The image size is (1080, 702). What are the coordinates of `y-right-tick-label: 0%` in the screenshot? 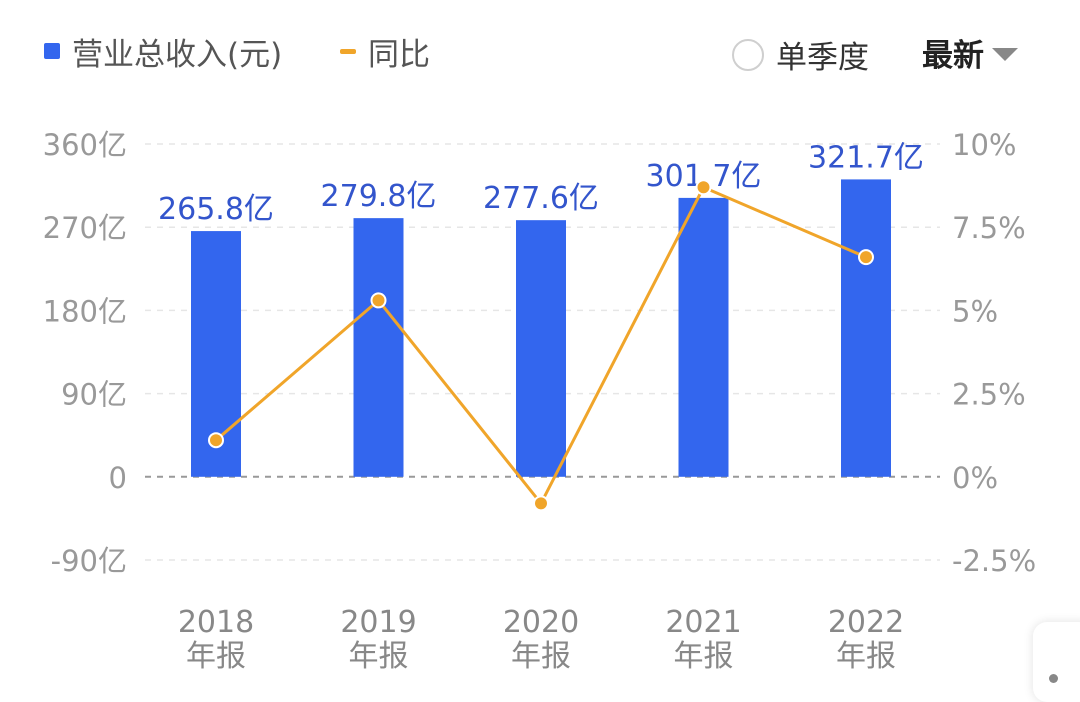 It's located at (975, 478).